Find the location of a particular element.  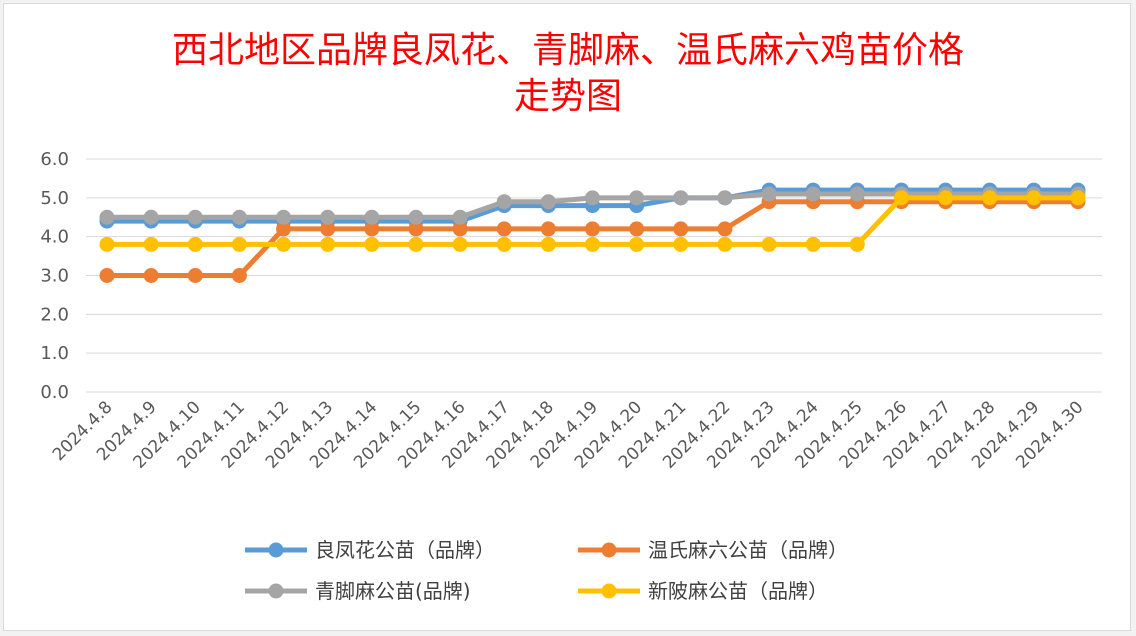

legend-item: 青脚麻公苗(品牌) is located at coordinates (358, 591).